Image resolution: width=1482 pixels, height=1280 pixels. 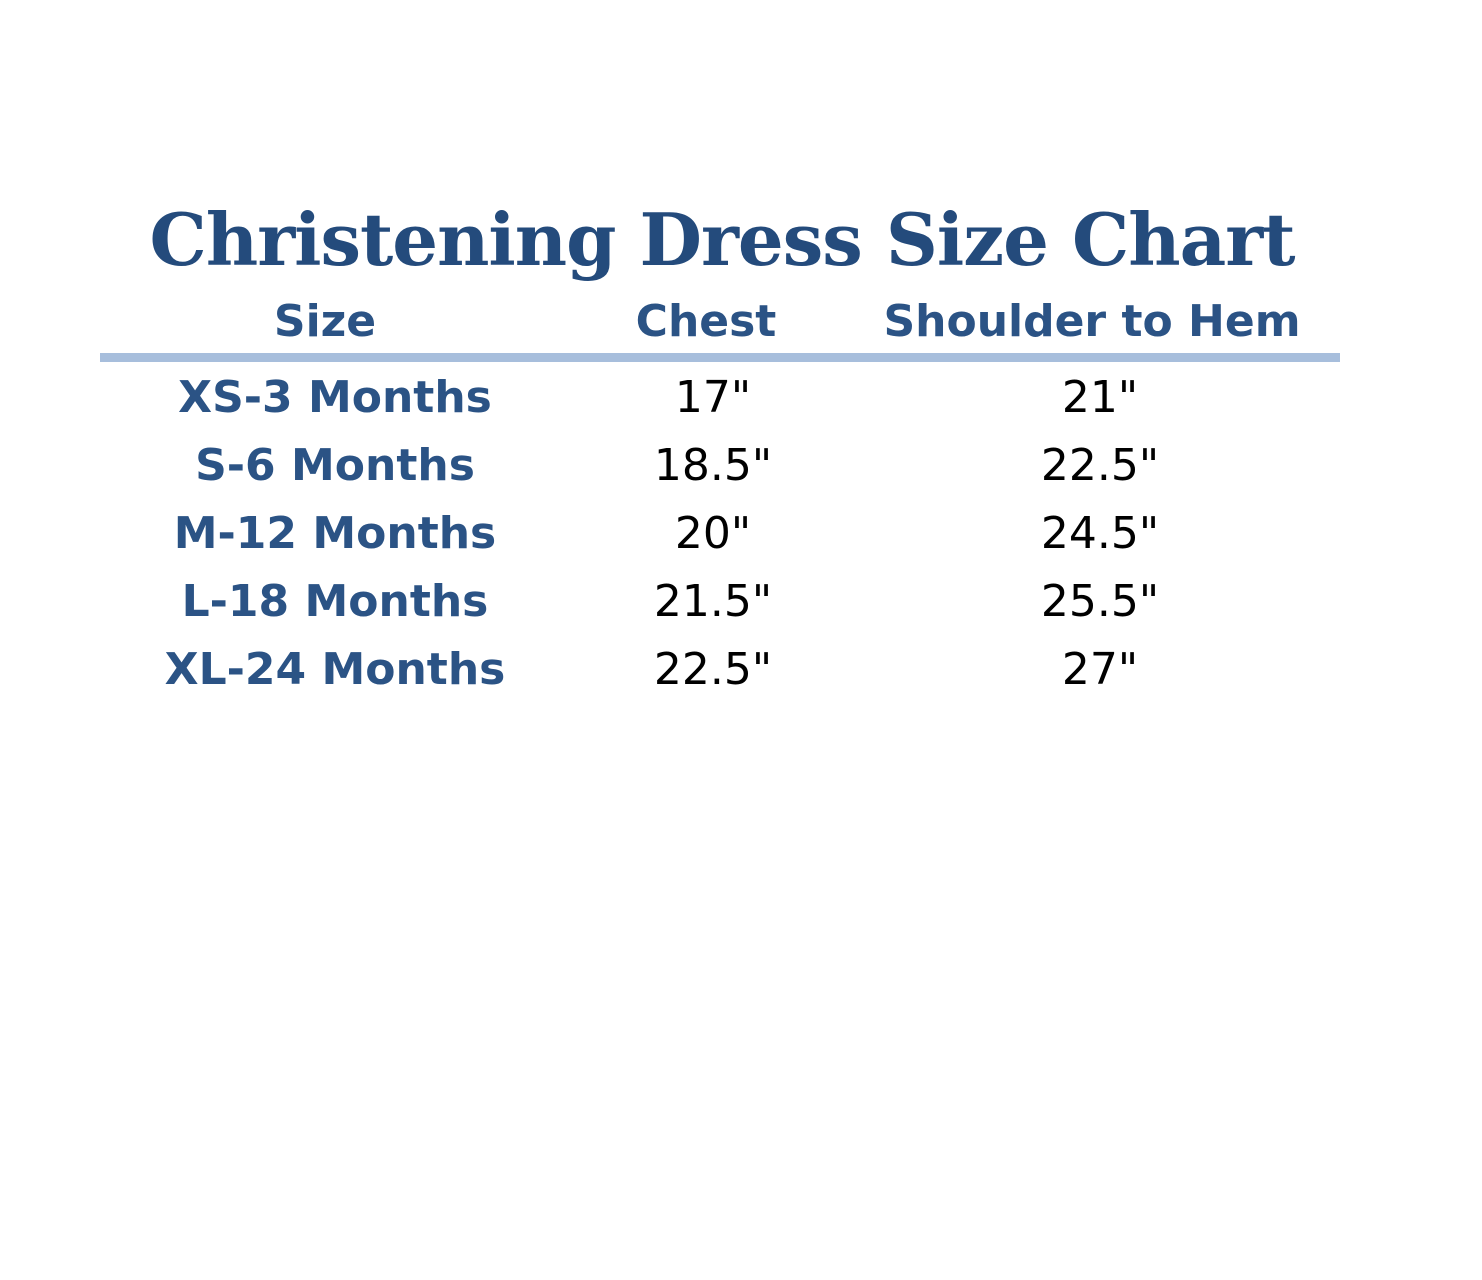 What do you see at coordinates (713, 601) in the screenshot?
I see `measure-cell: 21.5"` at bounding box center [713, 601].